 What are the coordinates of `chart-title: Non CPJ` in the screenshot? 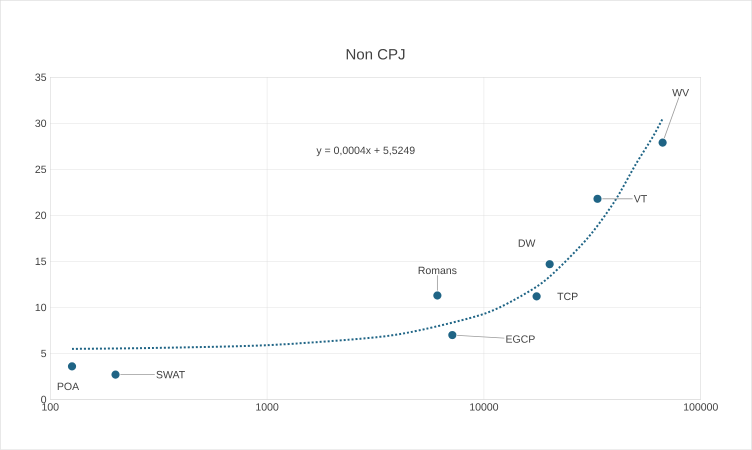 It's located at (375, 54).